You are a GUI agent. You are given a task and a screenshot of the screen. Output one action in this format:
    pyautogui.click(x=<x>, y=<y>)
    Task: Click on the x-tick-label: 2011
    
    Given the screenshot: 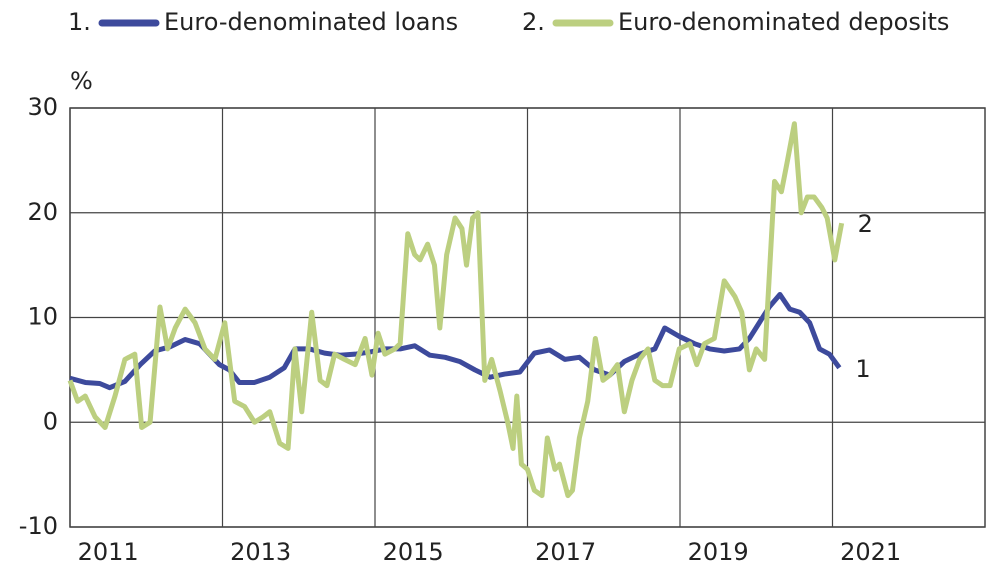 What is the action you would take?
    pyautogui.click(x=108, y=552)
    